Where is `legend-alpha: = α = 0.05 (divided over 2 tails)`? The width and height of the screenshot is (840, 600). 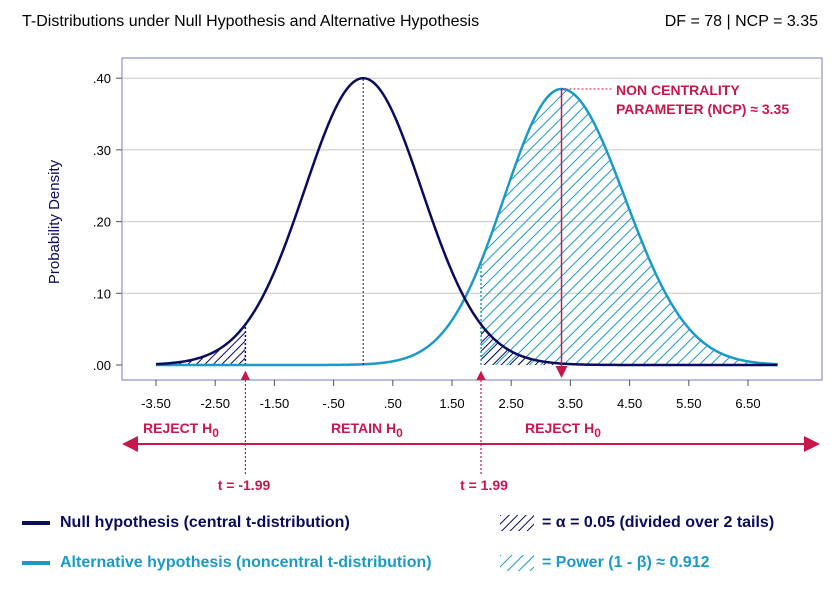
legend-alpha: = α = 0.05 (divided over 2 tails) is located at coordinates (637, 523).